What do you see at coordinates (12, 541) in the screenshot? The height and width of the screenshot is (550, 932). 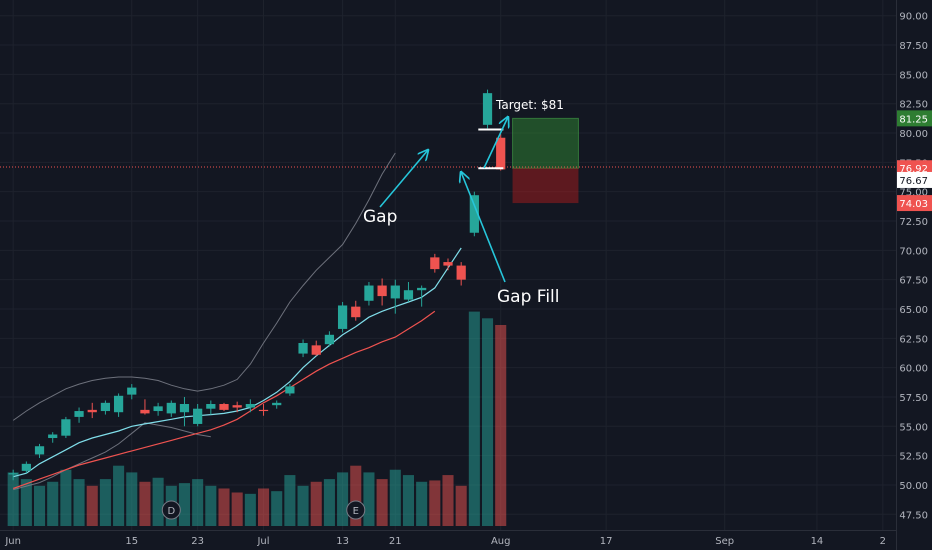 I see `x-tick-label: Jun` at bounding box center [12, 541].